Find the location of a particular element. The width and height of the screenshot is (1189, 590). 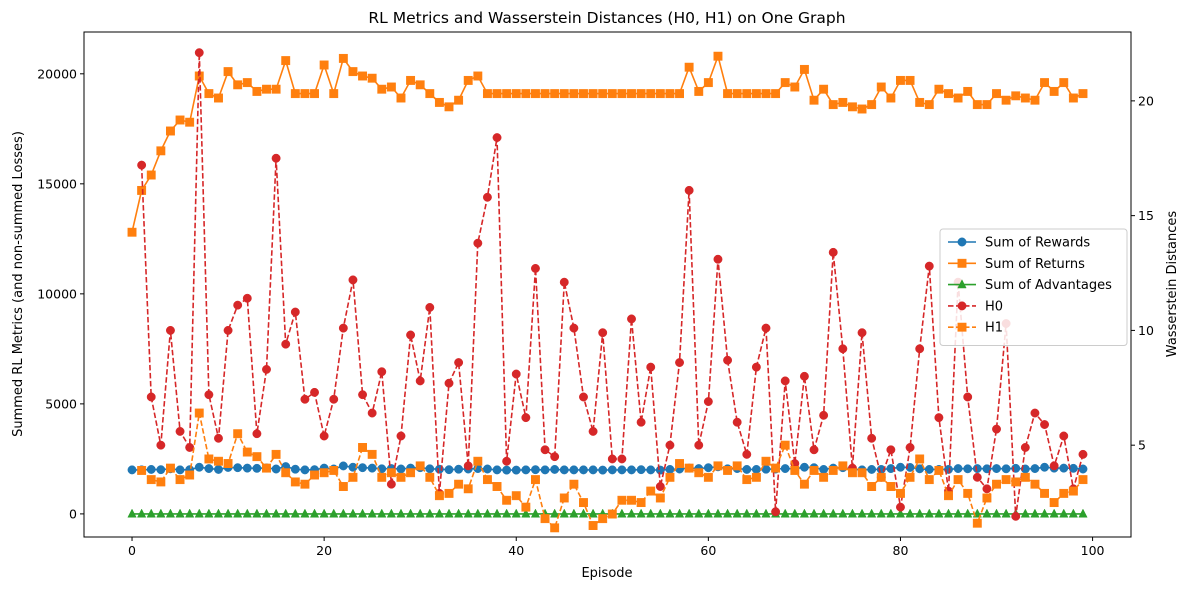

y-axis-left: 0 5000 10000 15000 20000 is located at coordinates (60, 293).